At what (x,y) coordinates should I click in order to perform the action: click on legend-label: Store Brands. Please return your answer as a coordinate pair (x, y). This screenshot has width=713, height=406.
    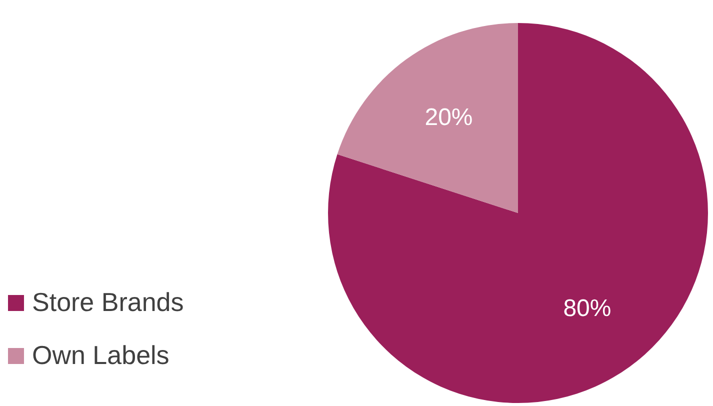
    Looking at the image, I should click on (108, 302).